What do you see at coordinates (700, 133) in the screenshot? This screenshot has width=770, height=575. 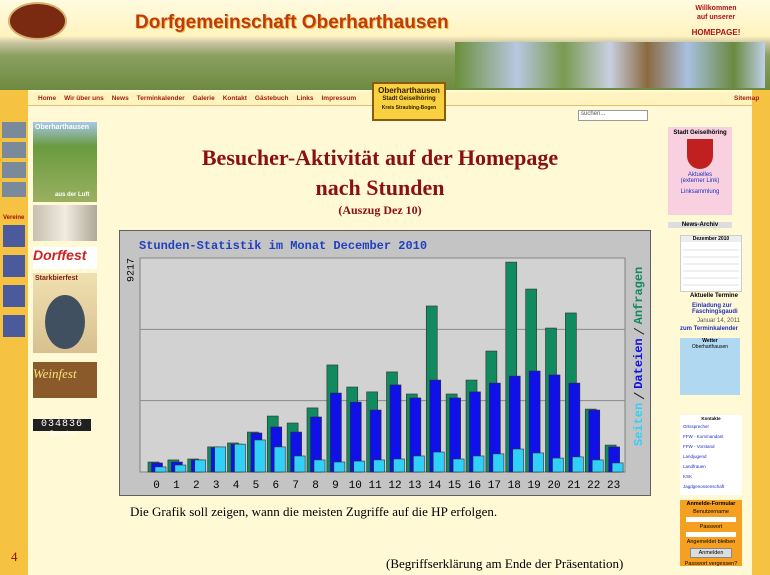 I see `stadt-title: Stadt Geiselhöring` at bounding box center [700, 133].